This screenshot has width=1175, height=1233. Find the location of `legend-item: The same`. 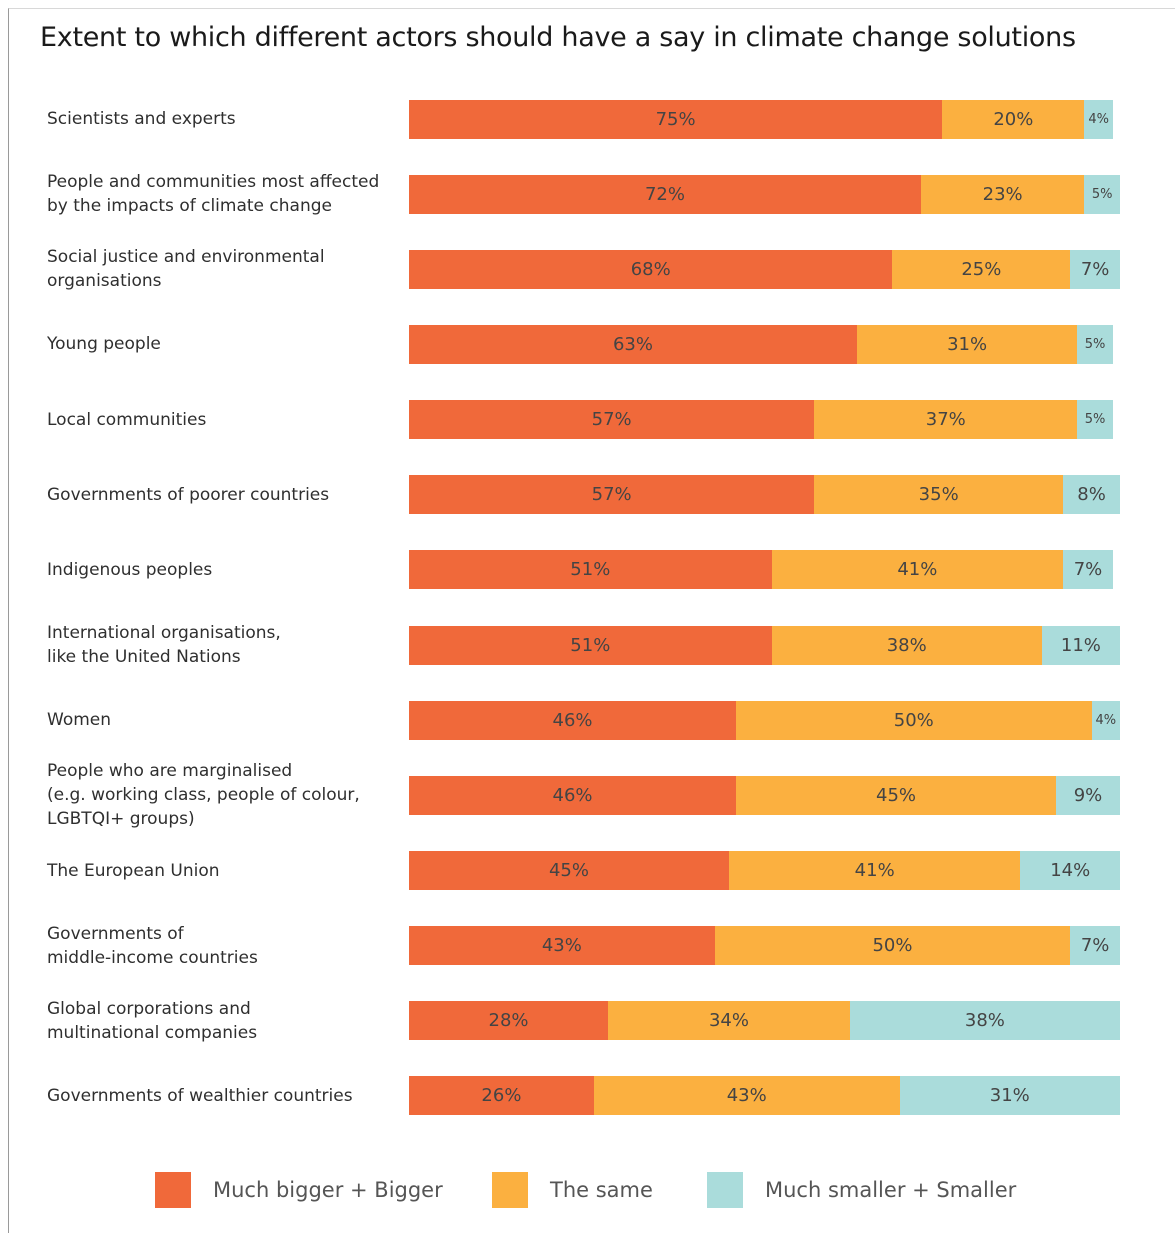

legend-item: The same is located at coordinates (572, 1190).